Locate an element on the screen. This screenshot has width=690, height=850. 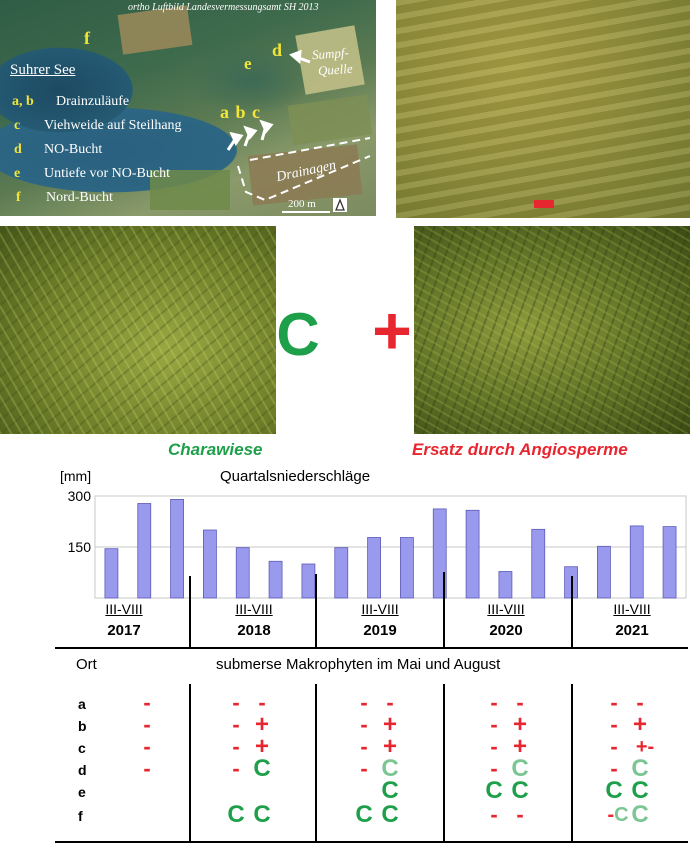
precipitation-chart: 150 300 is located at coordinates (377, 543).